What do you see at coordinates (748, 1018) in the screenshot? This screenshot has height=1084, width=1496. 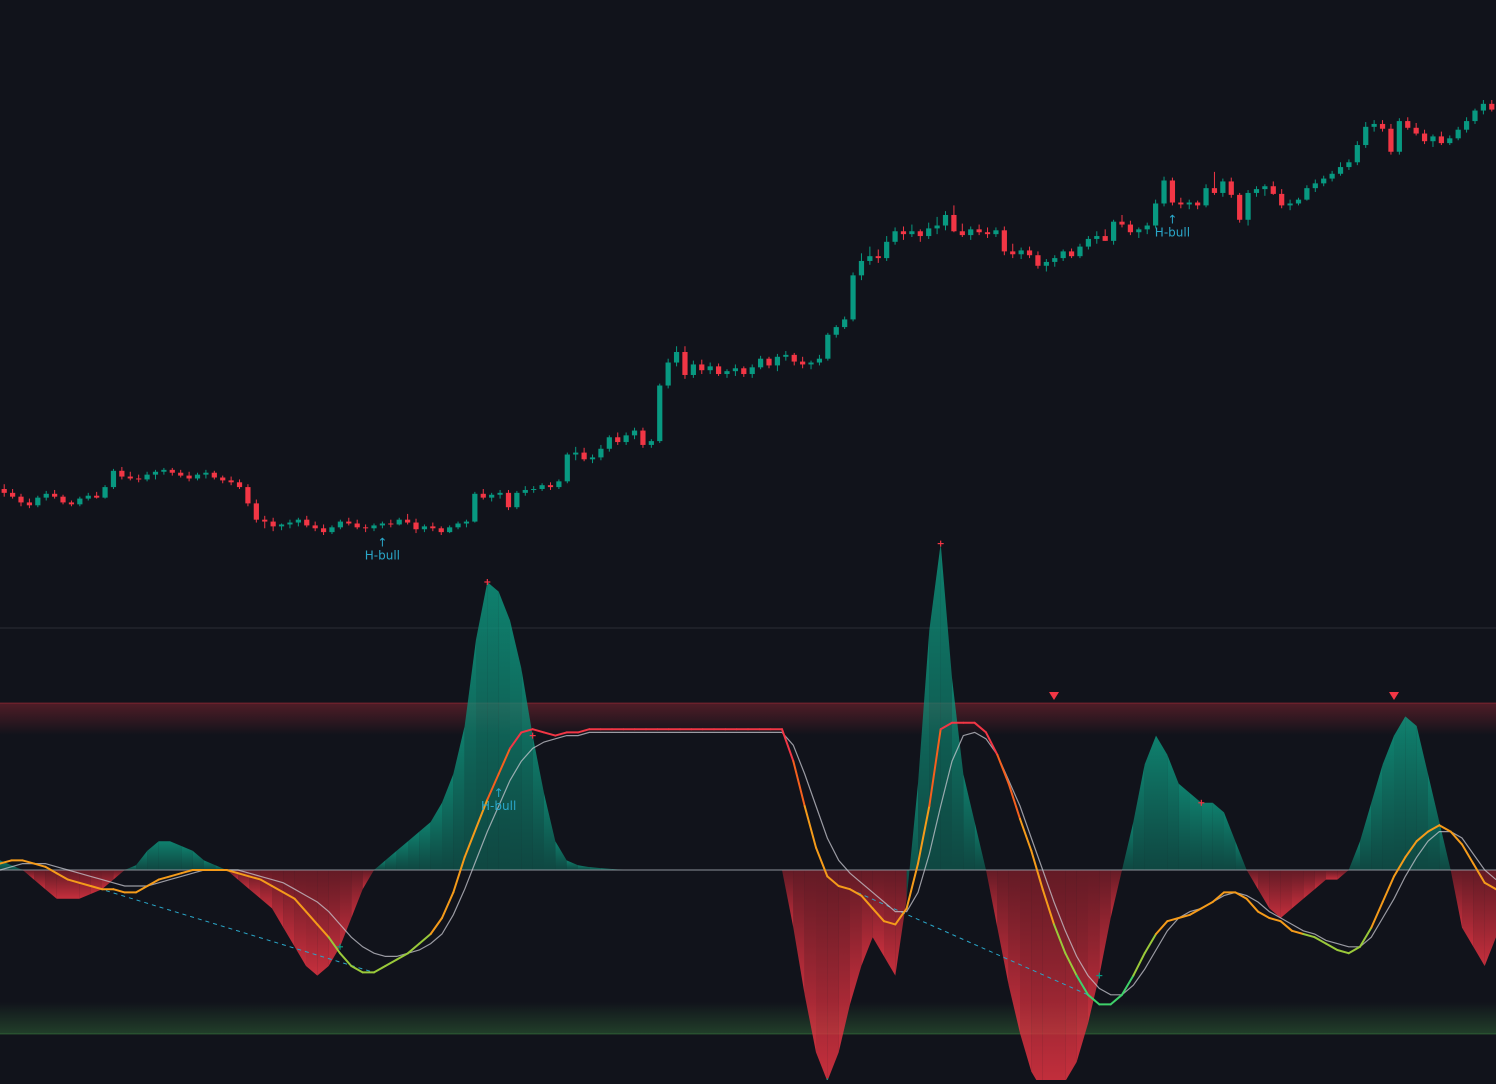 I see `oversold-zone` at bounding box center [748, 1018].